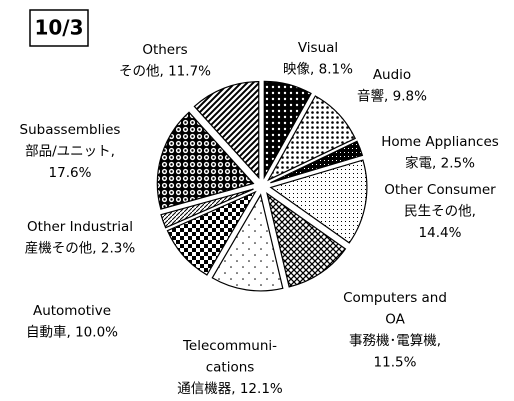 Image resolution: width=514 pixels, height=401 pixels. What do you see at coordinates (164, 50) in the screenshot?
I see `slice-label: Others` at bounding box center [164, 50].